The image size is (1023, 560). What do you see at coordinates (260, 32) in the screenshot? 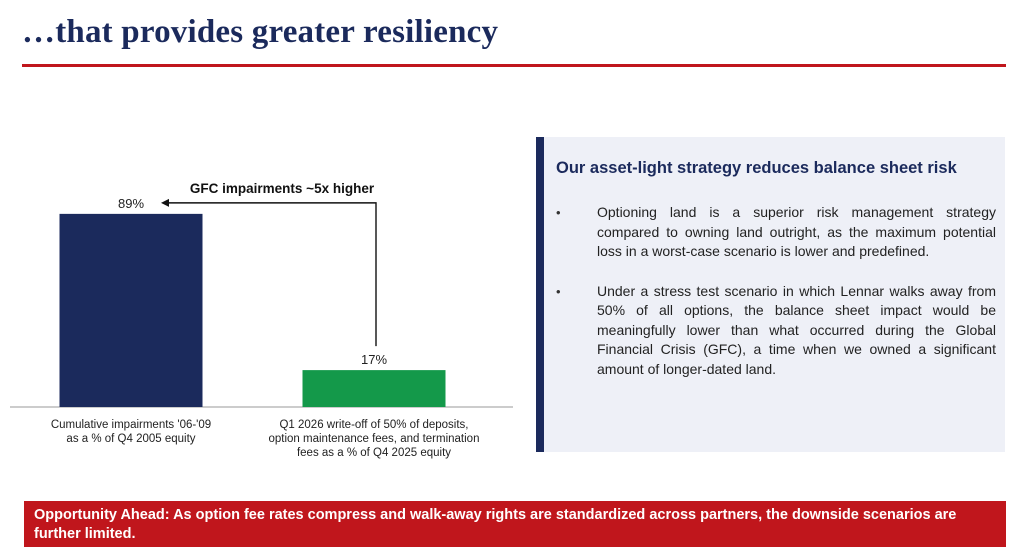
I see `page-title: …that provides greater resiliency` at bounding box center [260, 32].